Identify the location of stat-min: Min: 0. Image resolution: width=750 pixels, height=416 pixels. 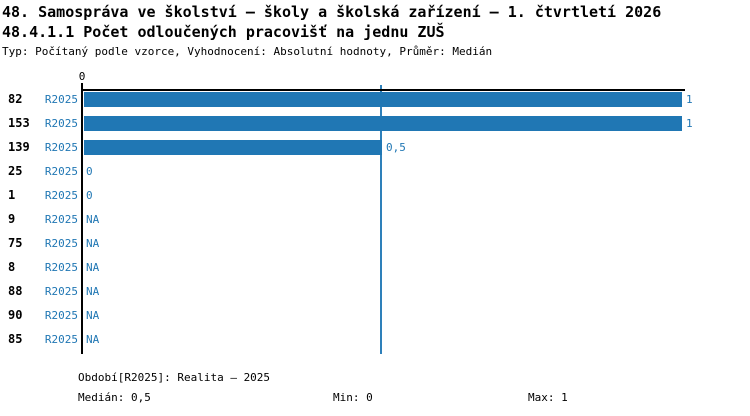
(353, 397).